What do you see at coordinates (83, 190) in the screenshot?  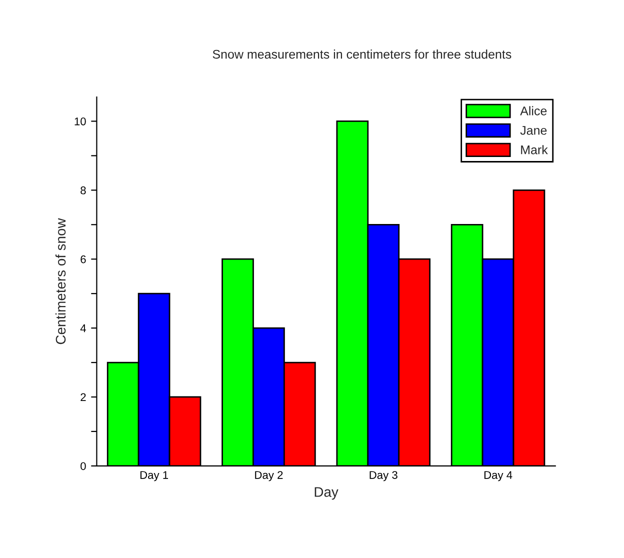 I see `y-tick-label: 8` at bounding box center [83, 190].